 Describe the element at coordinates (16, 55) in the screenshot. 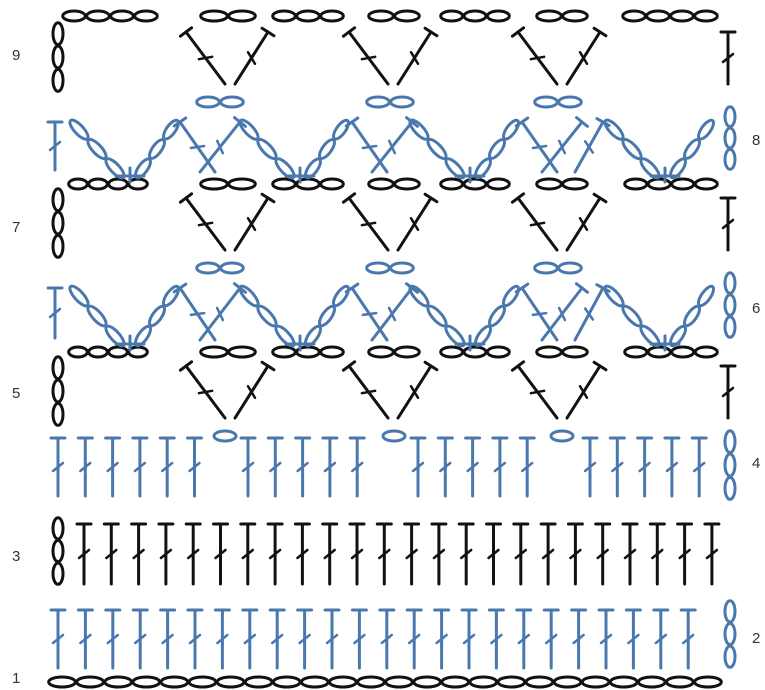

I see `row-number-9: 9` at that location.